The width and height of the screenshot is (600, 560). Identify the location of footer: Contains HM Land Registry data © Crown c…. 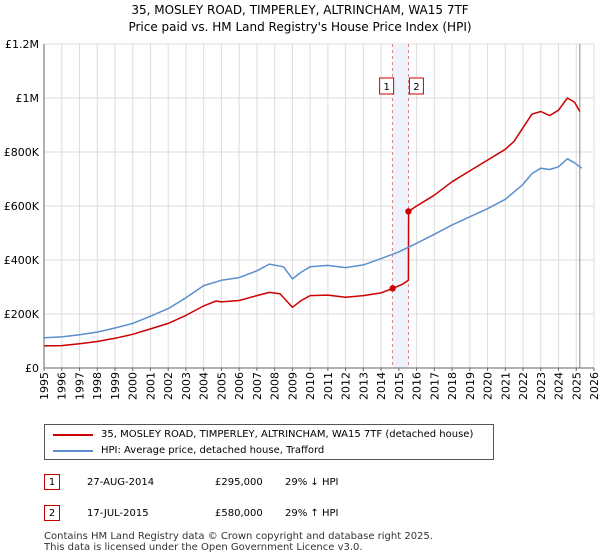
(238, 542).